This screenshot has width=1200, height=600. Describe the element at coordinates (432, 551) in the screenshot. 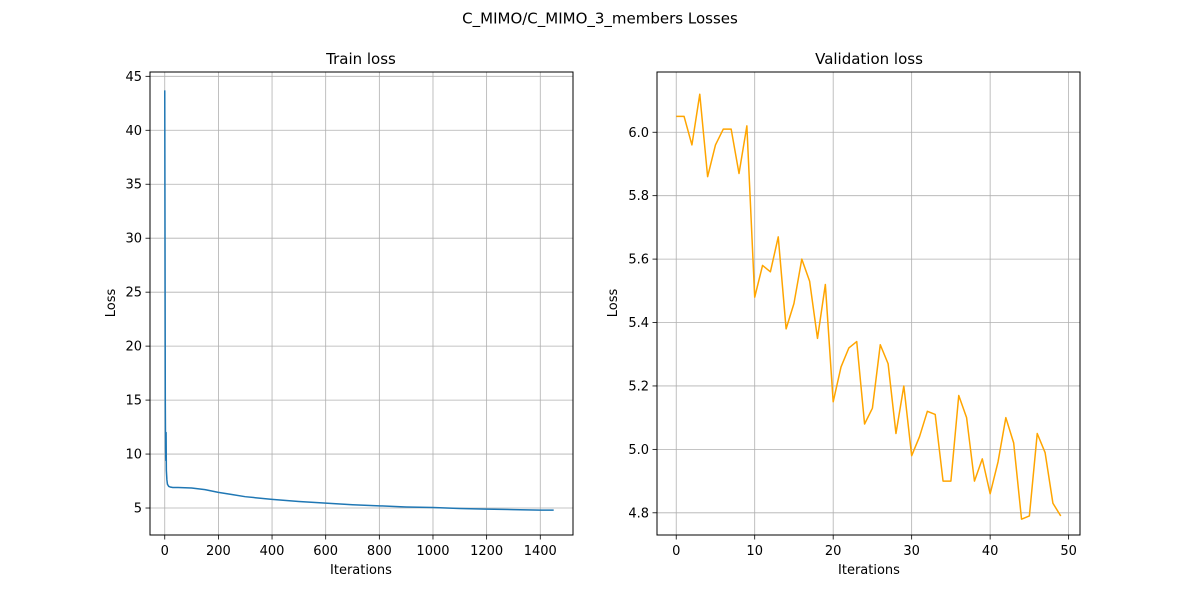

I see `train-loss-x-tick-label: 1000` at that location.